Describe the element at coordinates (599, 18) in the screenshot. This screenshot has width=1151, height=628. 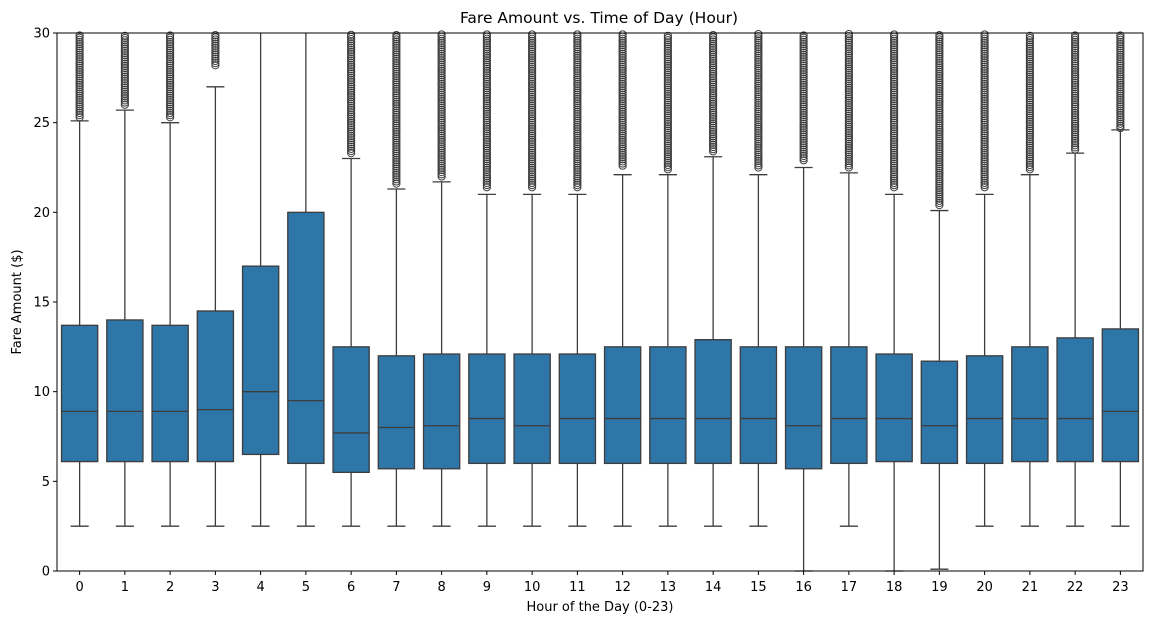
I see `chart-title: Fare Amount vs. Time of Day (Hour)` at that location.